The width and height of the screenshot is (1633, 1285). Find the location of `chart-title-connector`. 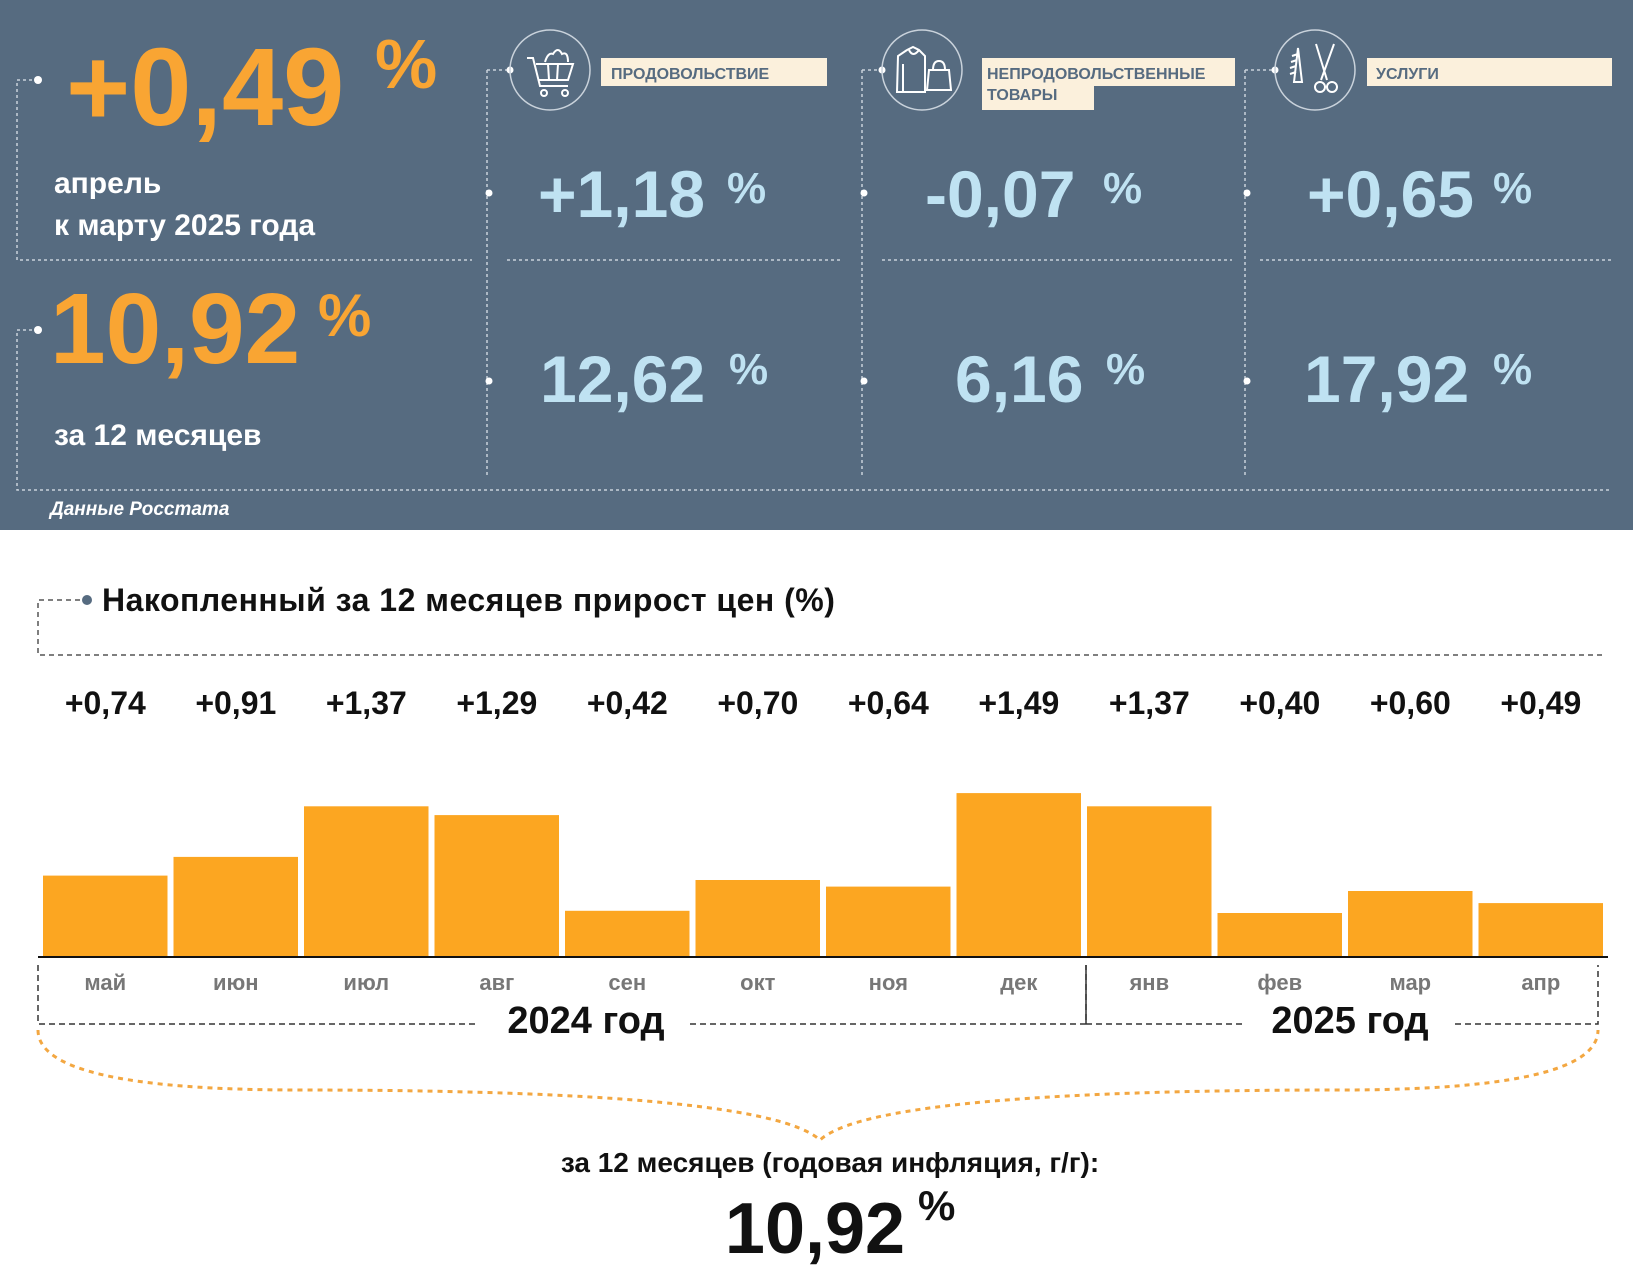

chart-title-connector is located at coordinates (821, 627).